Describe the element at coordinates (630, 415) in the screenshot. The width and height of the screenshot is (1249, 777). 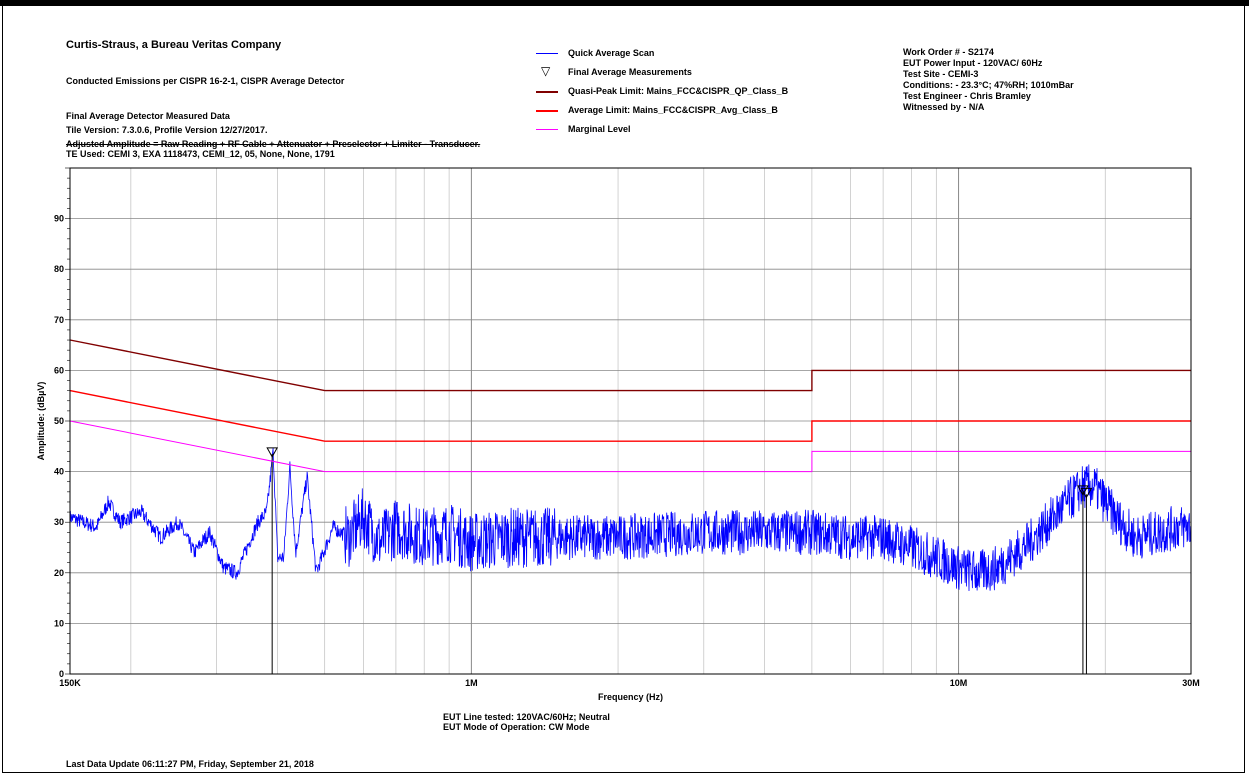
I see `series-avg_limit` at that location.